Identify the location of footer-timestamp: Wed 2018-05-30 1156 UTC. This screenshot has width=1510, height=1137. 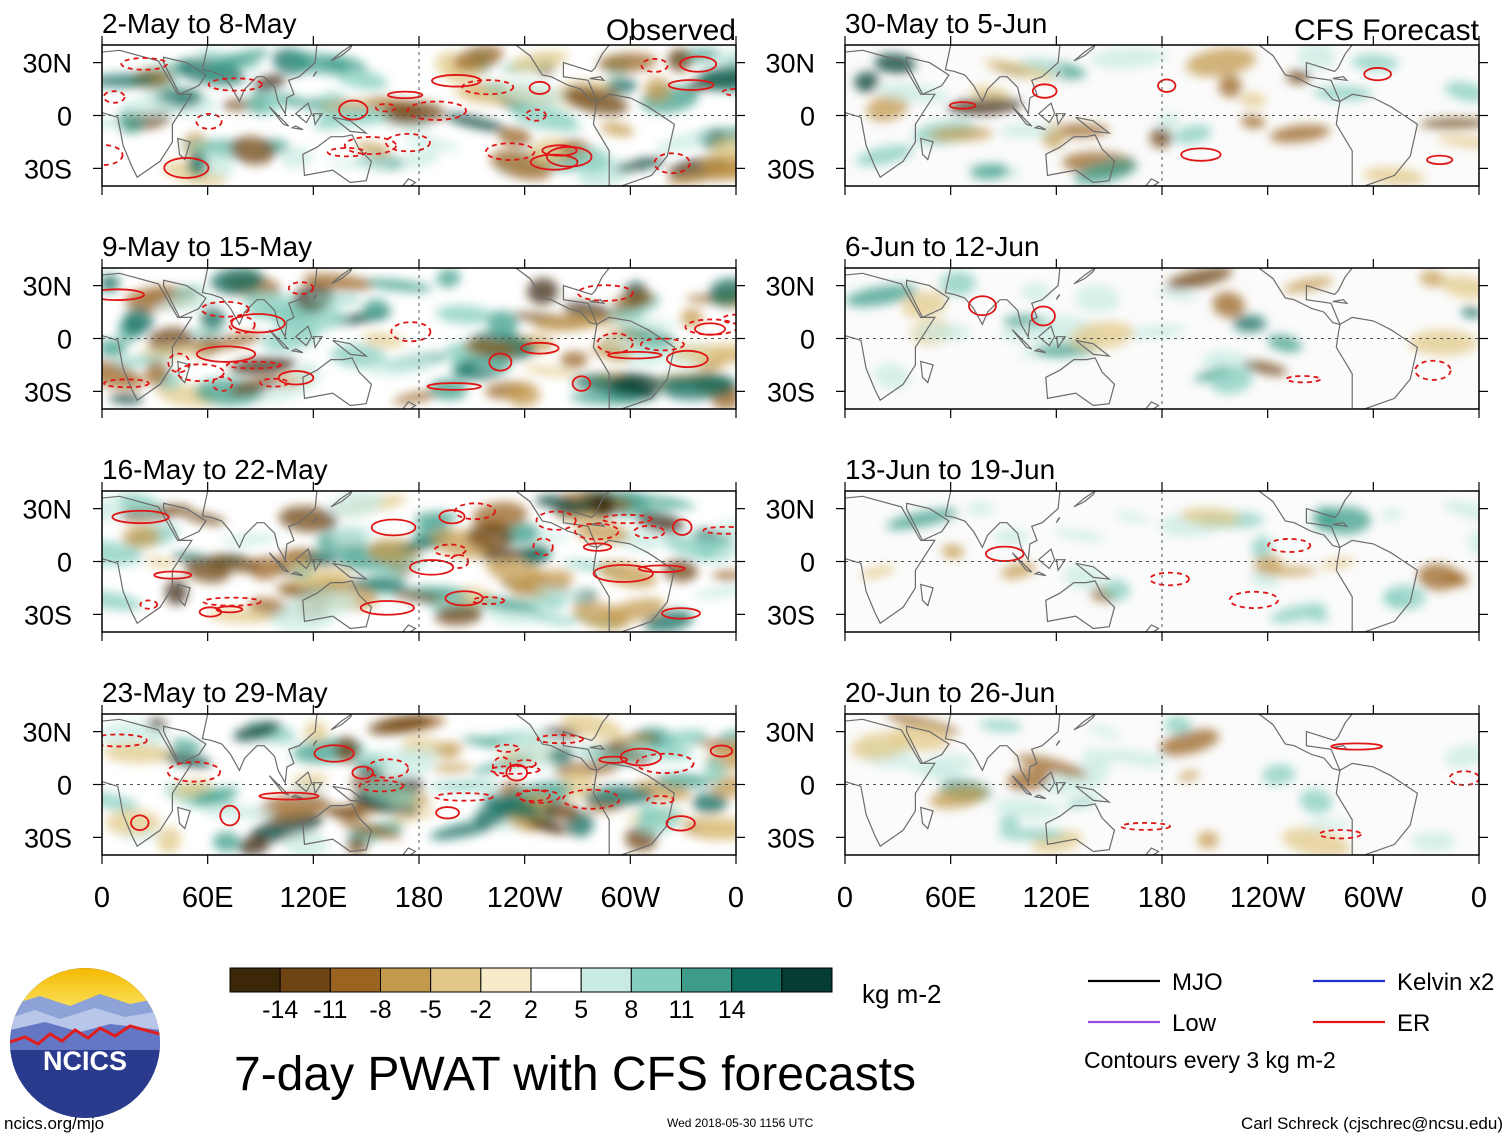
(740, 1123).